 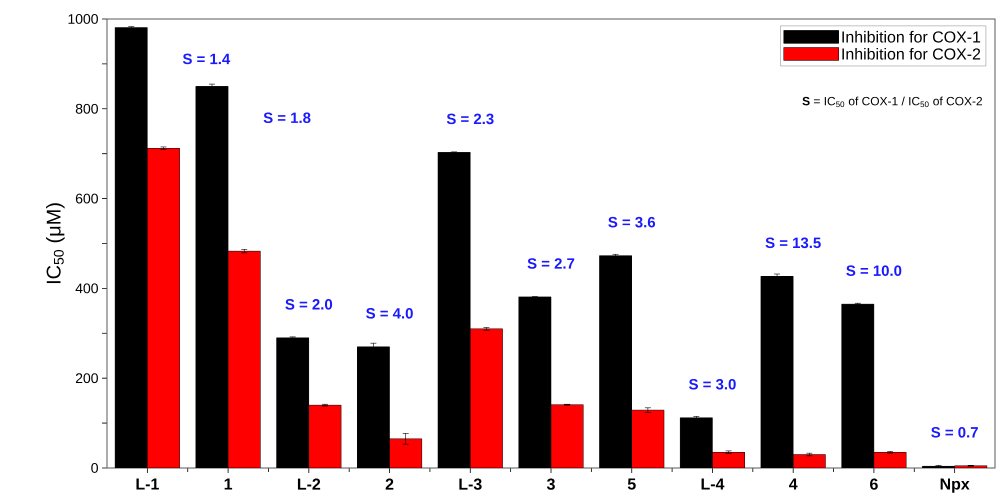 I want to click on y-tick-label: 0, so click(x=94, y=468).